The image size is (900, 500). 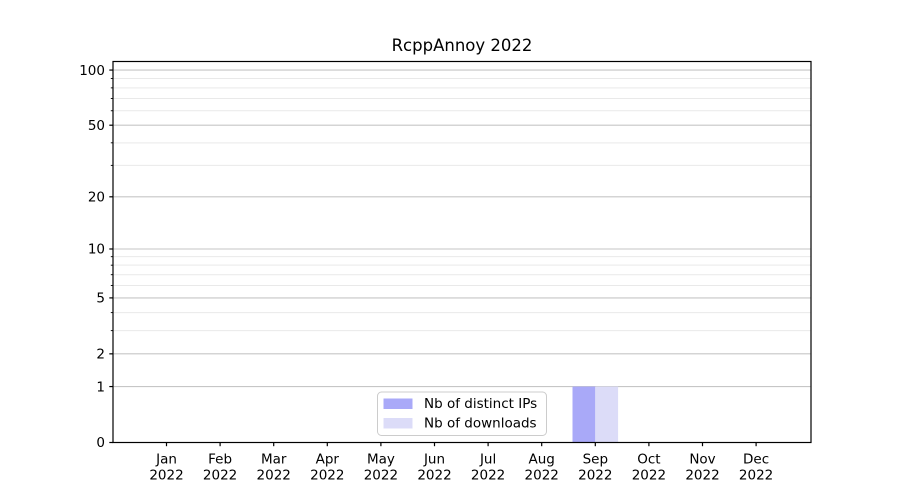 What do you see at coordinates (584, 414) in the screenshot?
I see `bar-distinct-ips` at bounding box center [584, 414].